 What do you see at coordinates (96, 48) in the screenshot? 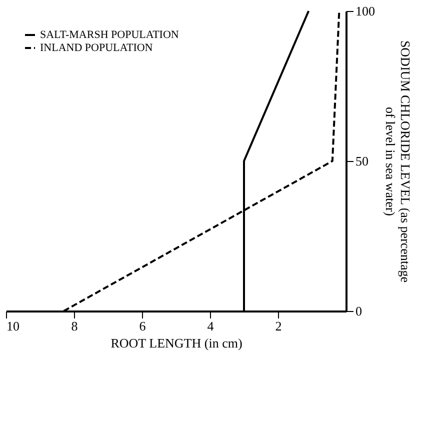
I see `legend-label: INLAND POPULATION` at bounding box center [96, 48].